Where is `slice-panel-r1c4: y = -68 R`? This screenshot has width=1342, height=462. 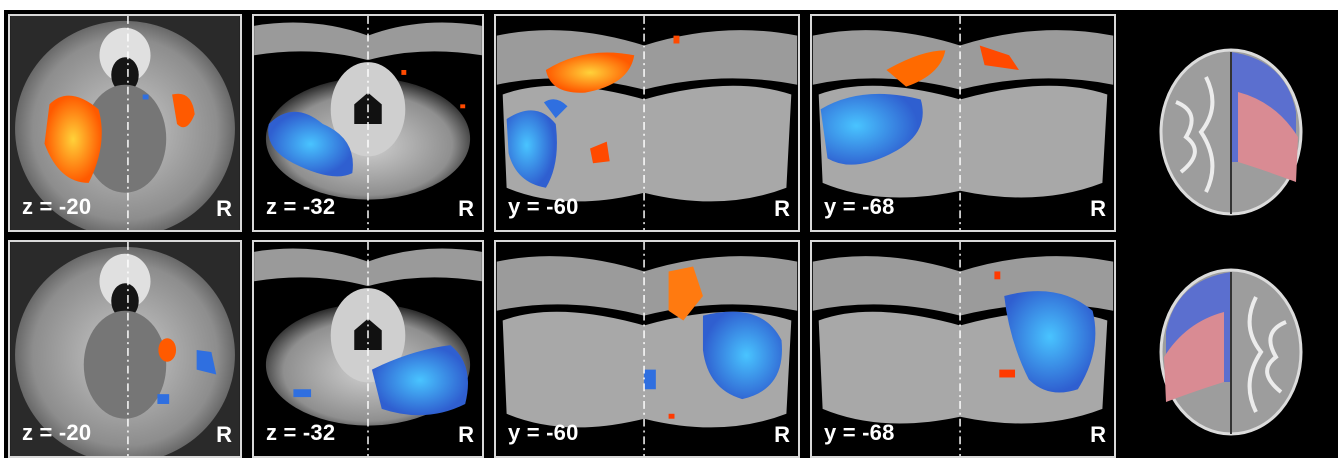 slice-panel-r1c4: y = -68 R is located at coordinates (963, 123).